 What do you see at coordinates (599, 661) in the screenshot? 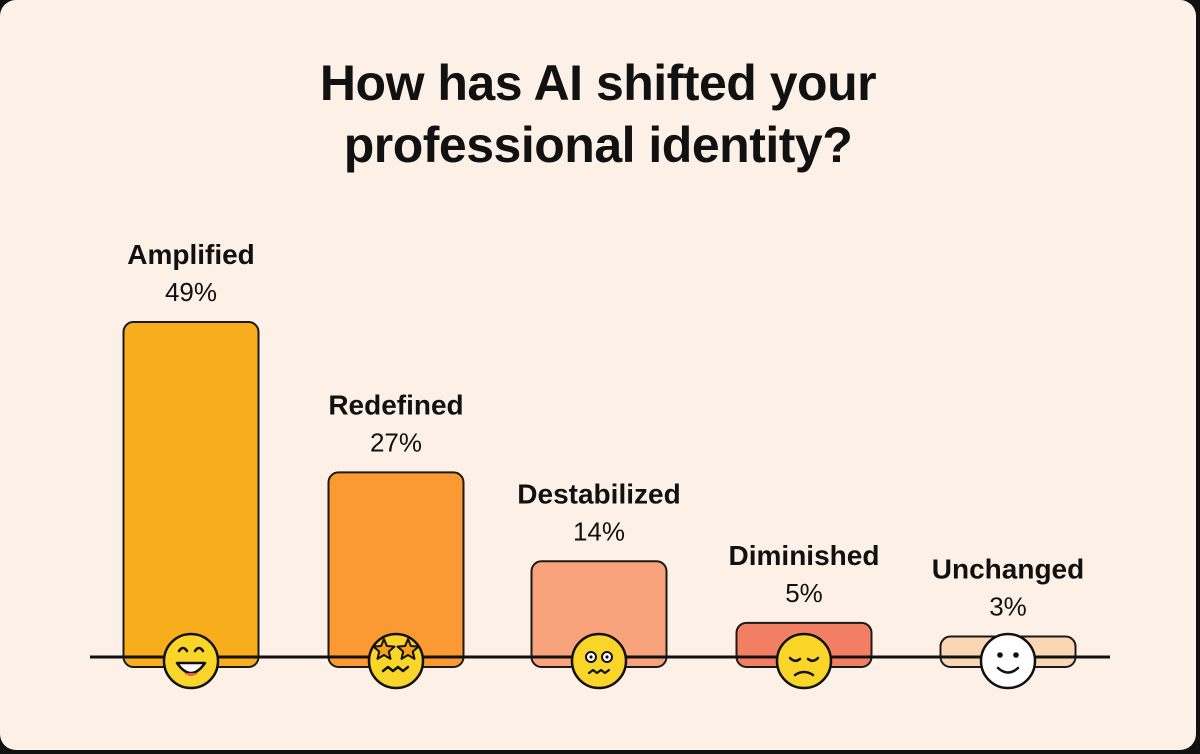
I see `anxious-face-icon` at bounding box center [599, 661].